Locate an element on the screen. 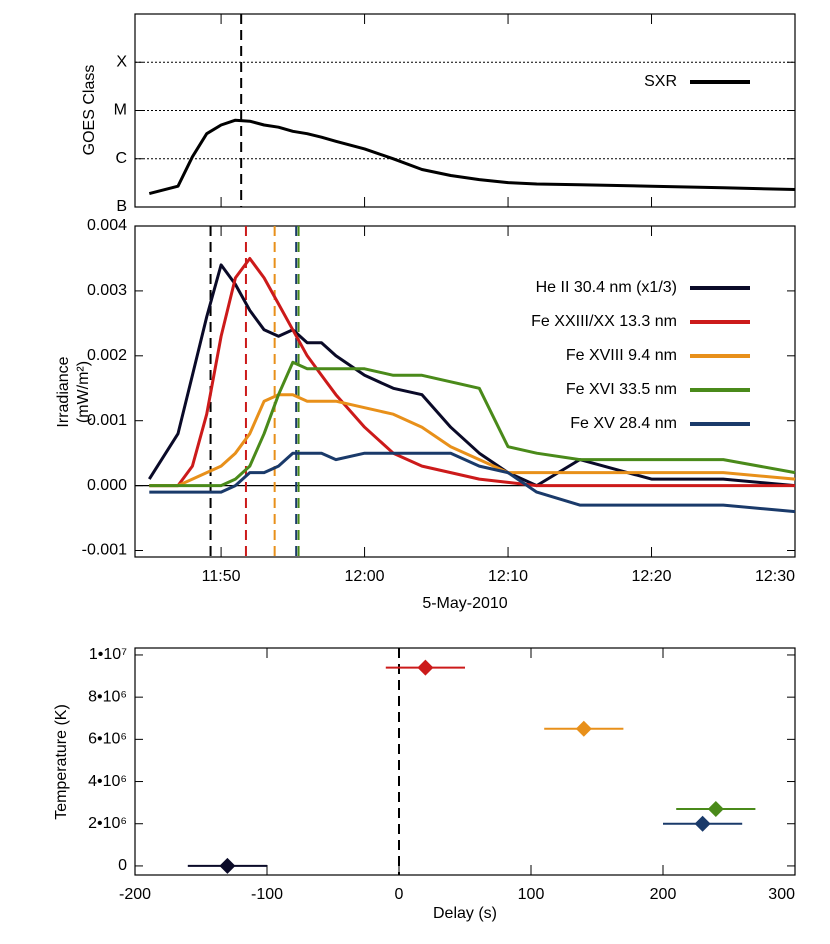 This screenshot has width=830, height=944. legend-label: He II 30.4 nm (x1/3) is located at coordinates (606, 287).